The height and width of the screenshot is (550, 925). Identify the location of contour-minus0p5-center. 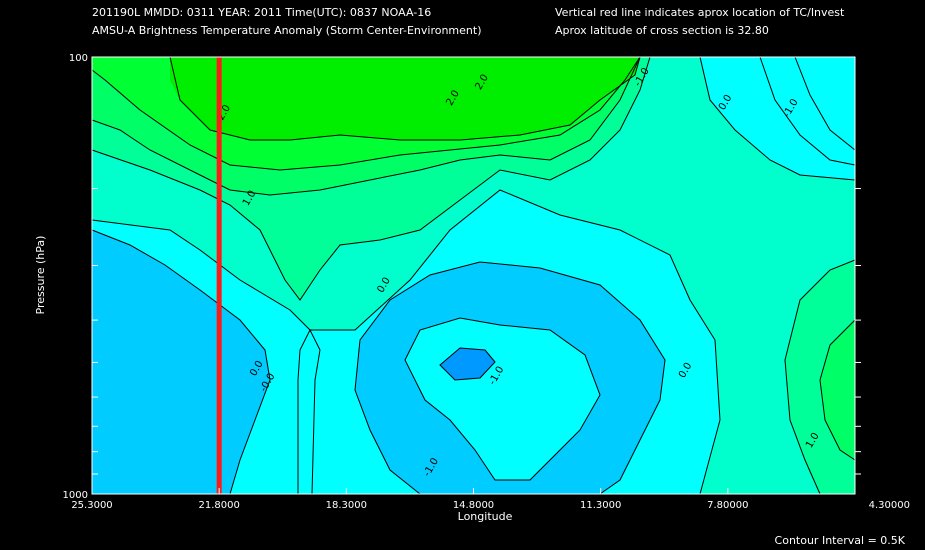
(510, 378).